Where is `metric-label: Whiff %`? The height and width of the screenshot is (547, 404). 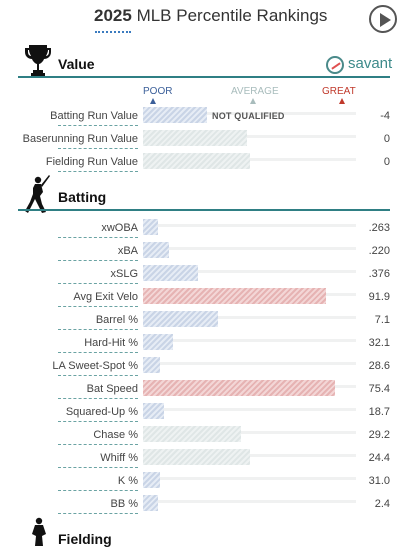 metric-label: Whiff % is located at coordinates (119, 458).